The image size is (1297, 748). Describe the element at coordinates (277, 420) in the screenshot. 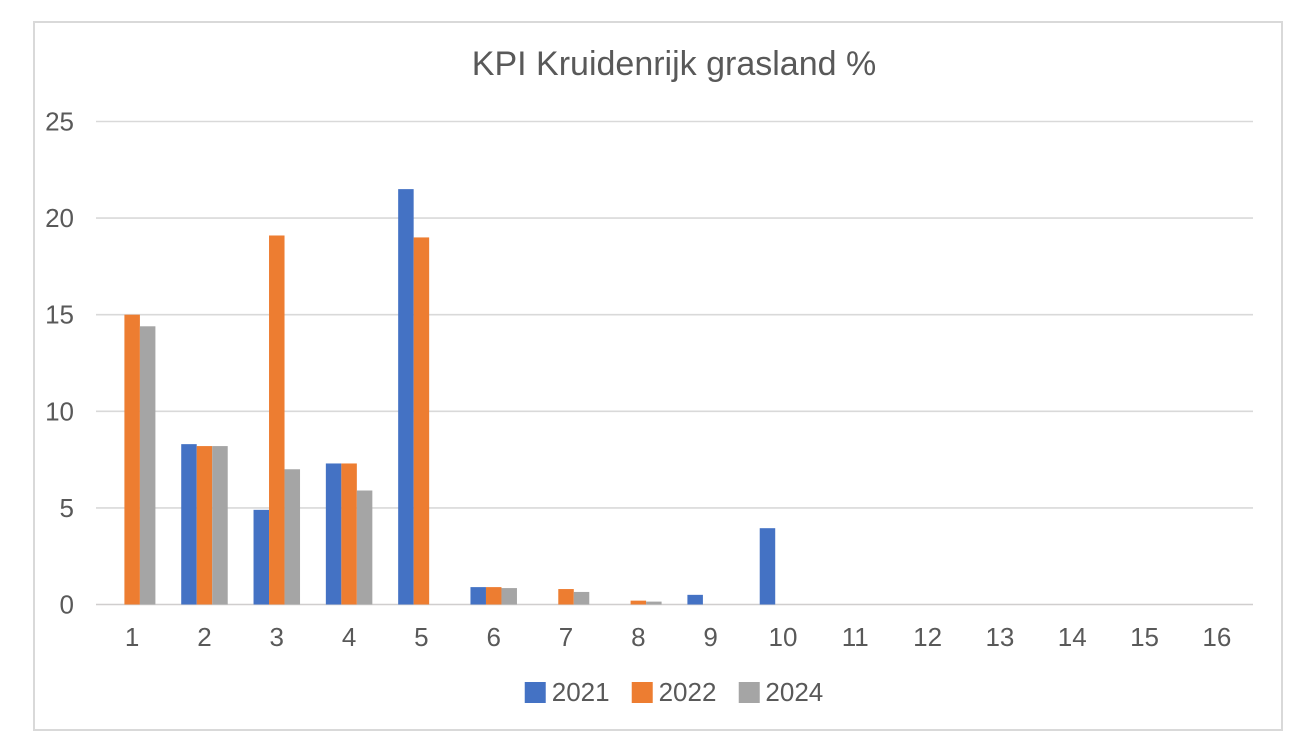

I see `bar-2022-cat3` at that location.